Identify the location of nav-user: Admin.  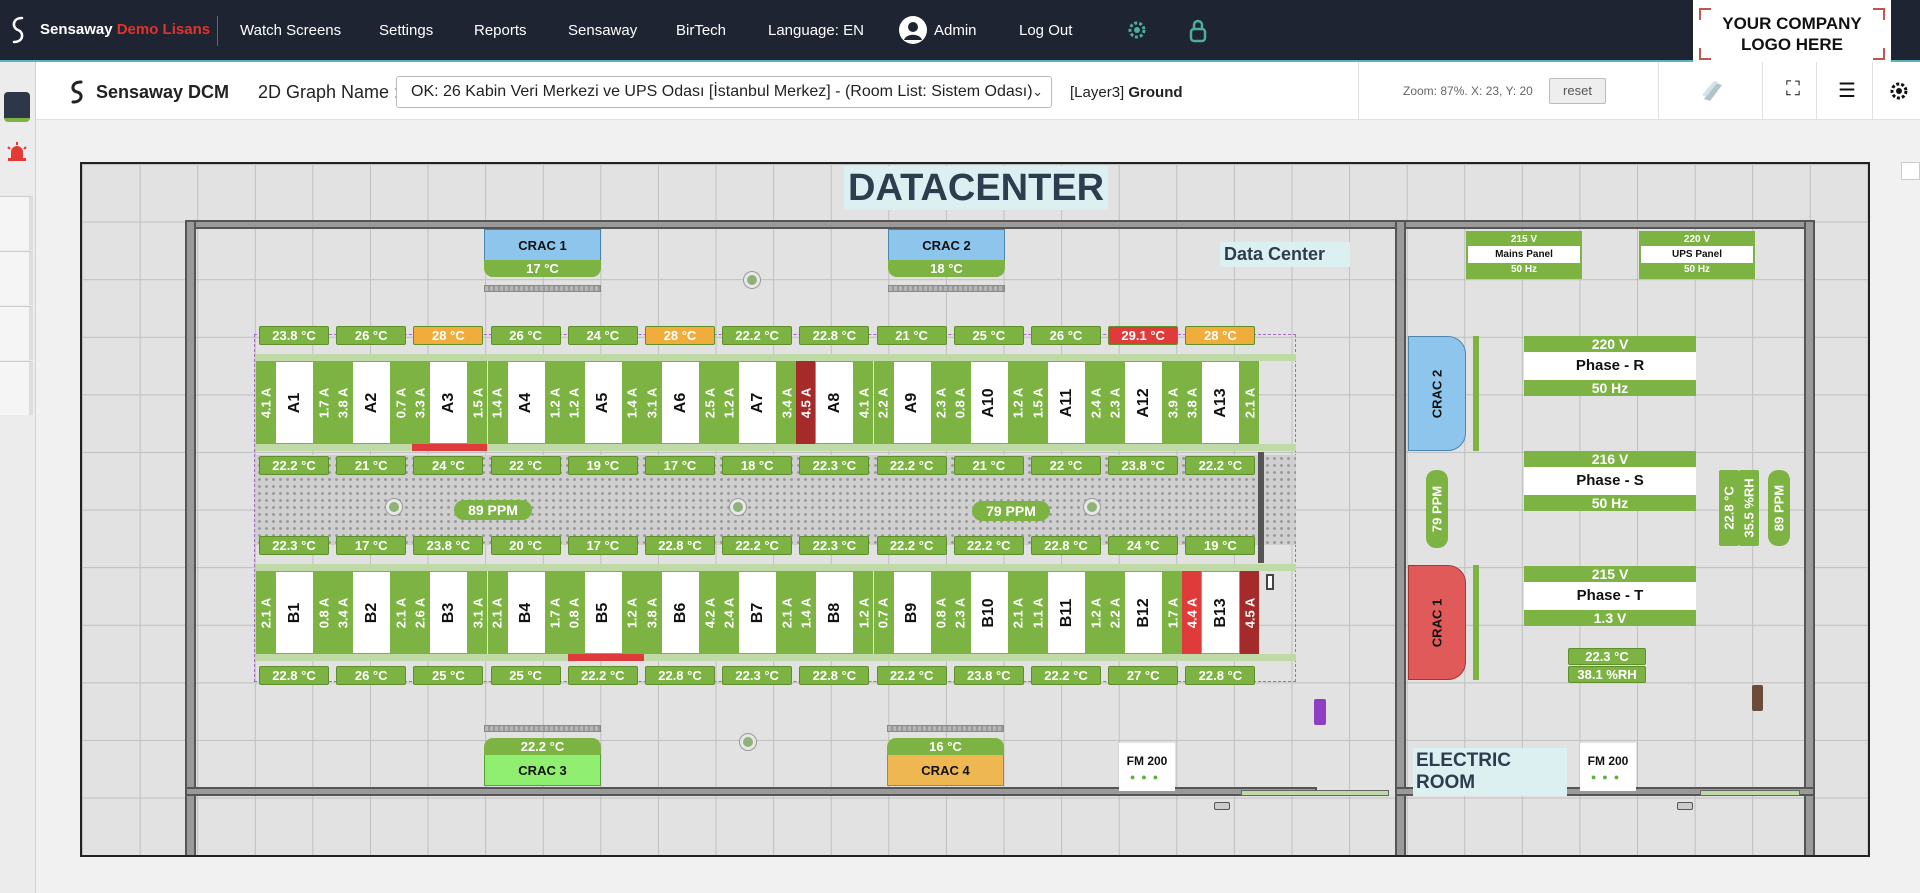
(955, 30).